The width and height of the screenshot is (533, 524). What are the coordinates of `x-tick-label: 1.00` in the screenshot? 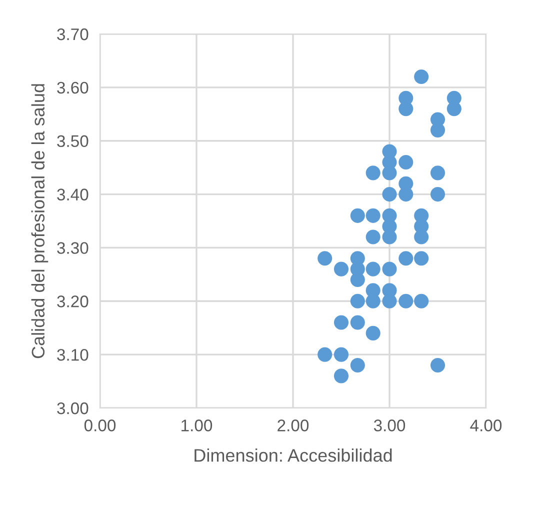 It's located at (197, 426).